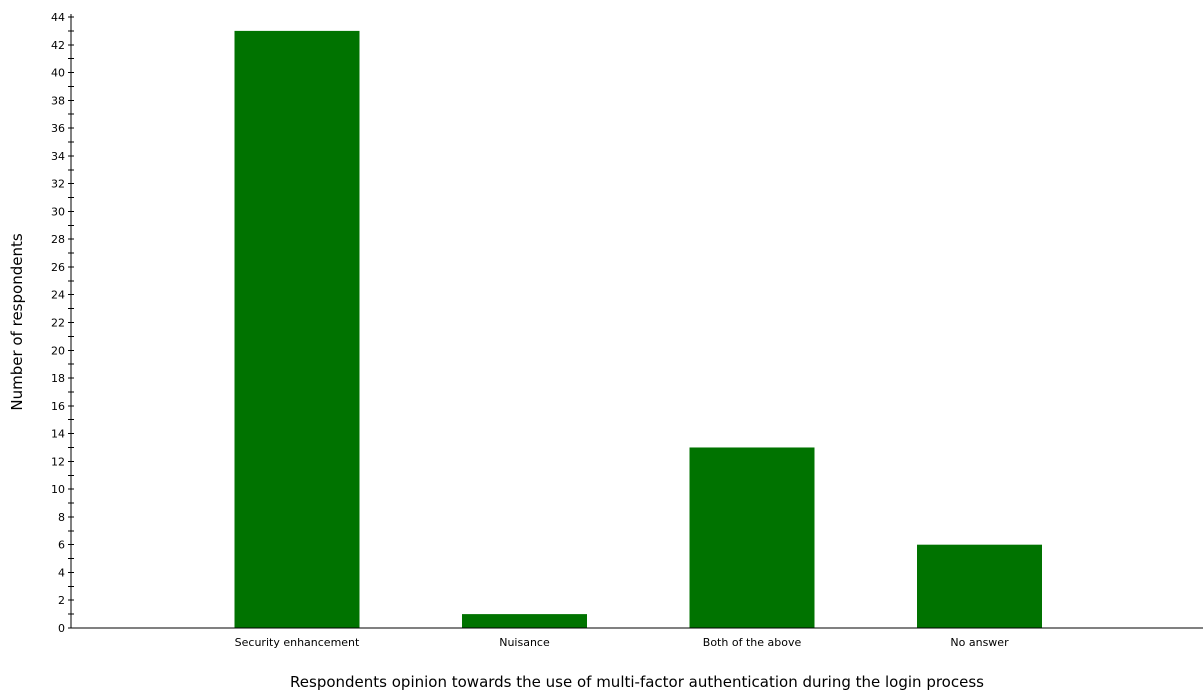  What do you see at coordinates (979, 642) in the screenshot?
I see `x-tick-label: No answer` at bounding box center [979, 642].